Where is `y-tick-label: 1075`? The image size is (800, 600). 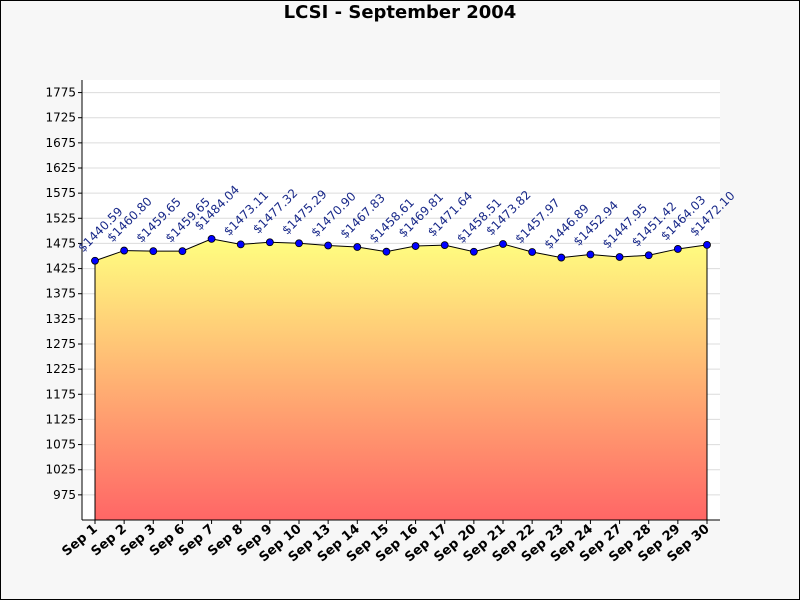
y-tick-label: 1075 is located at coordinates (60, 445).